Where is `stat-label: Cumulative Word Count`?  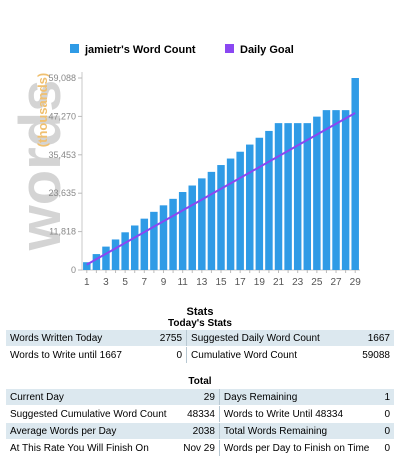
stat-label: Cumulative Word Count is located at coordinates (269, 355).